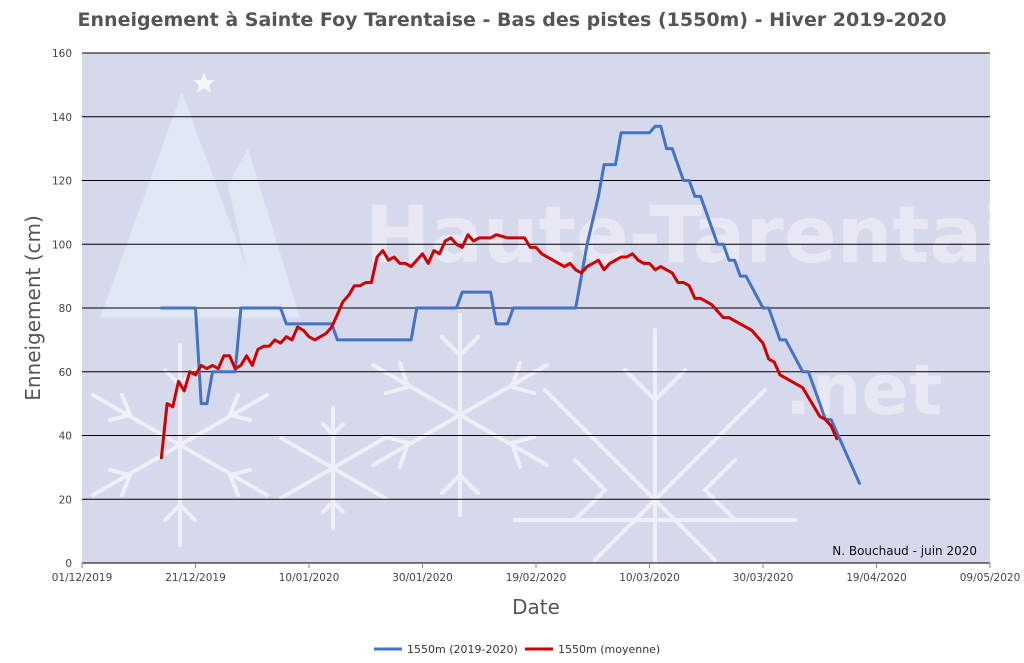 This screenshot has height=663, width=1024. What do you see at coordinates (68, 564) in the screenshot?
I see `y-tick-label: 0` at bounding box center [68, 564].